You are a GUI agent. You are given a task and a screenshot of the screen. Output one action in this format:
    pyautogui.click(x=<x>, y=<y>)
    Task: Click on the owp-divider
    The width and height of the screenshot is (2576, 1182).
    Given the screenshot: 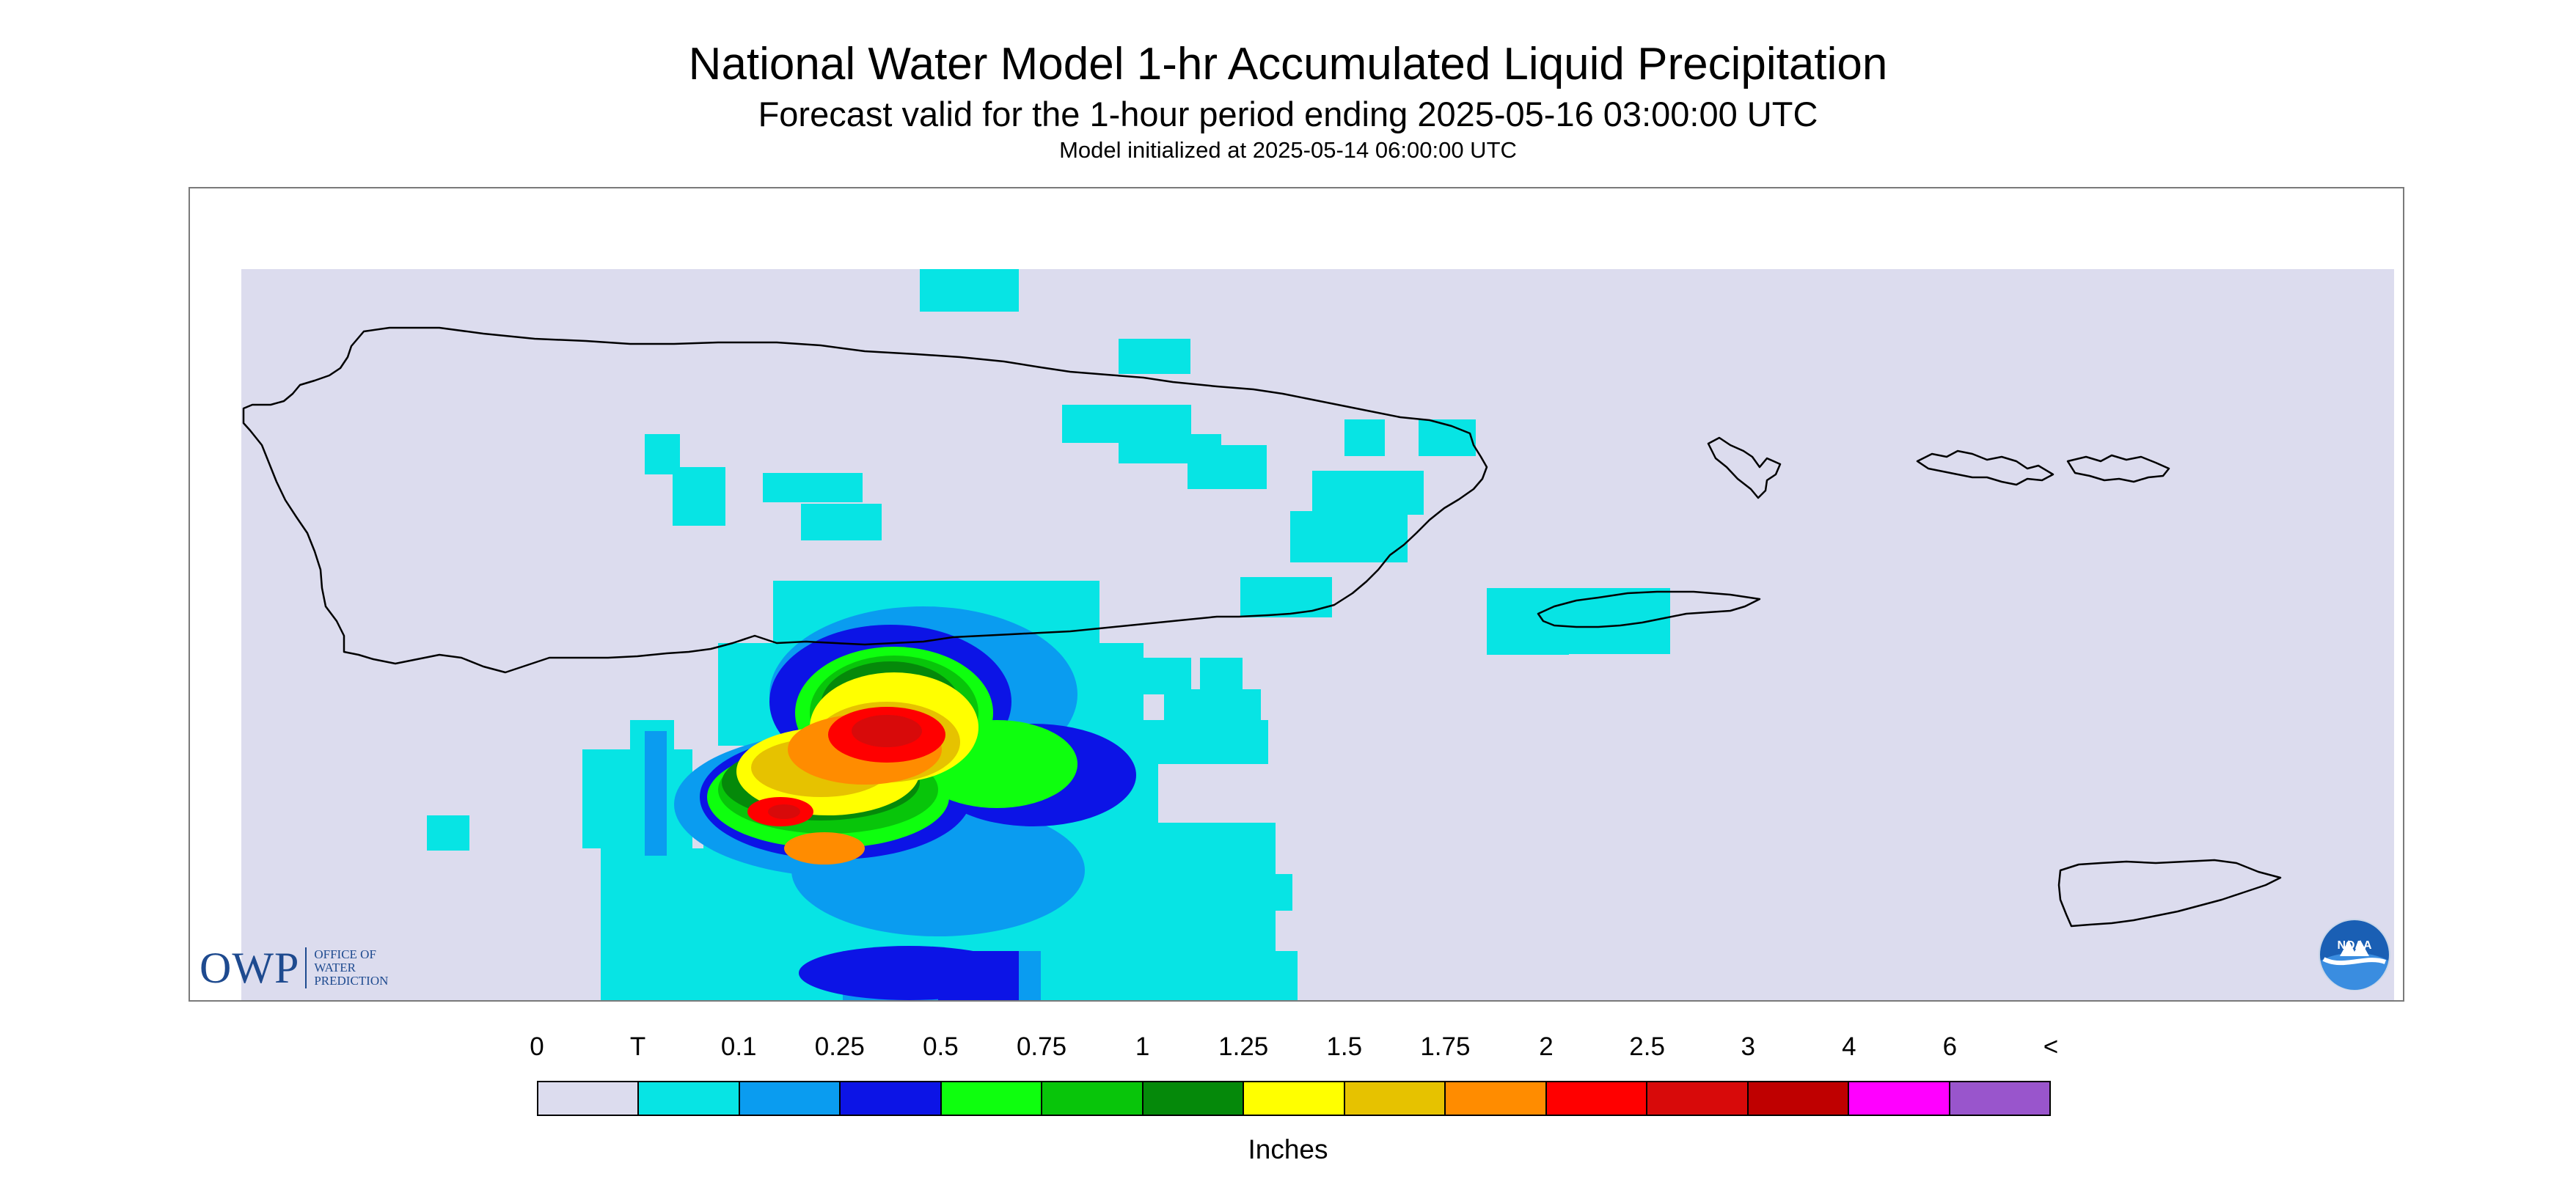 What is the action you would take?
    pyautogui.click(x=306, y=967)
    